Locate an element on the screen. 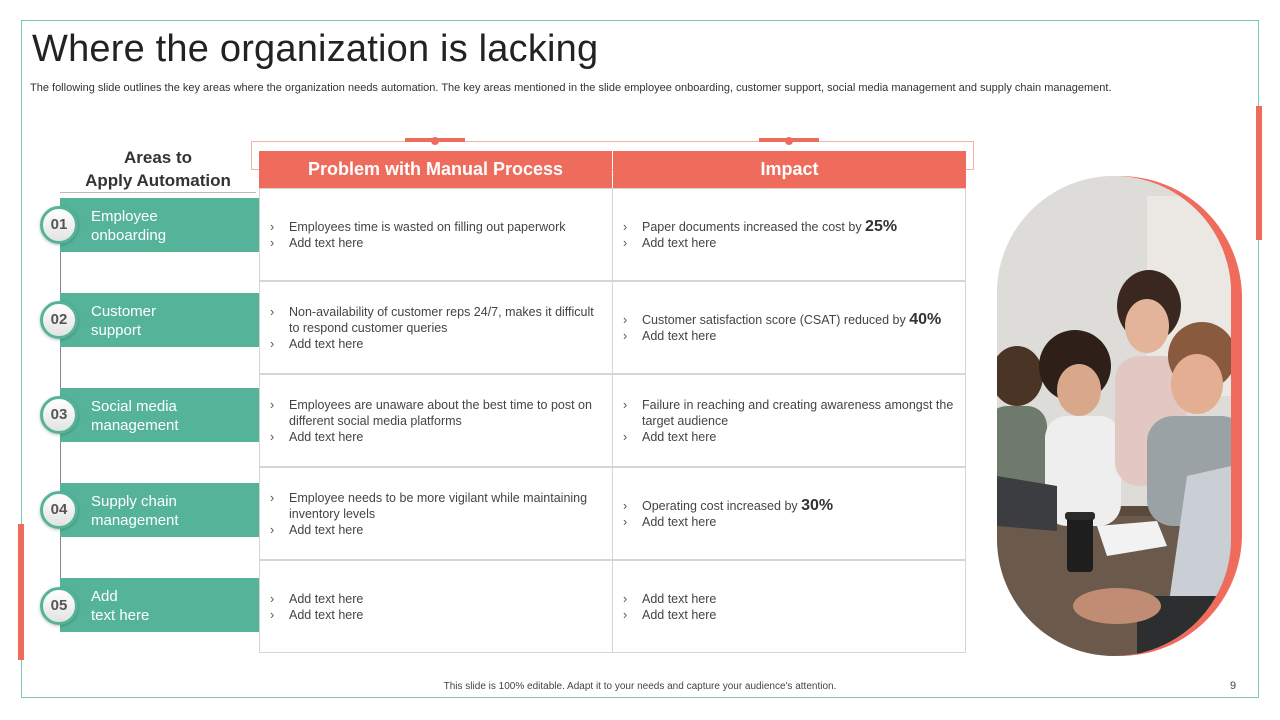 This screenshot has width=1280, height=720. team-meeting-illustration is located at coordinates (1114, 416).